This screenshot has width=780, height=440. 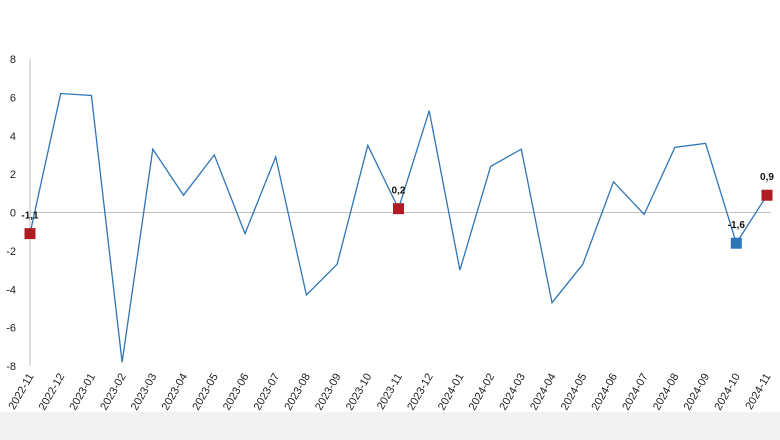 What do you see at coordinates (397, 201) in the screenshot?
I see `data-labels: -1,1 0,2 -1,6 0,9` at bounding box center [397, 201].